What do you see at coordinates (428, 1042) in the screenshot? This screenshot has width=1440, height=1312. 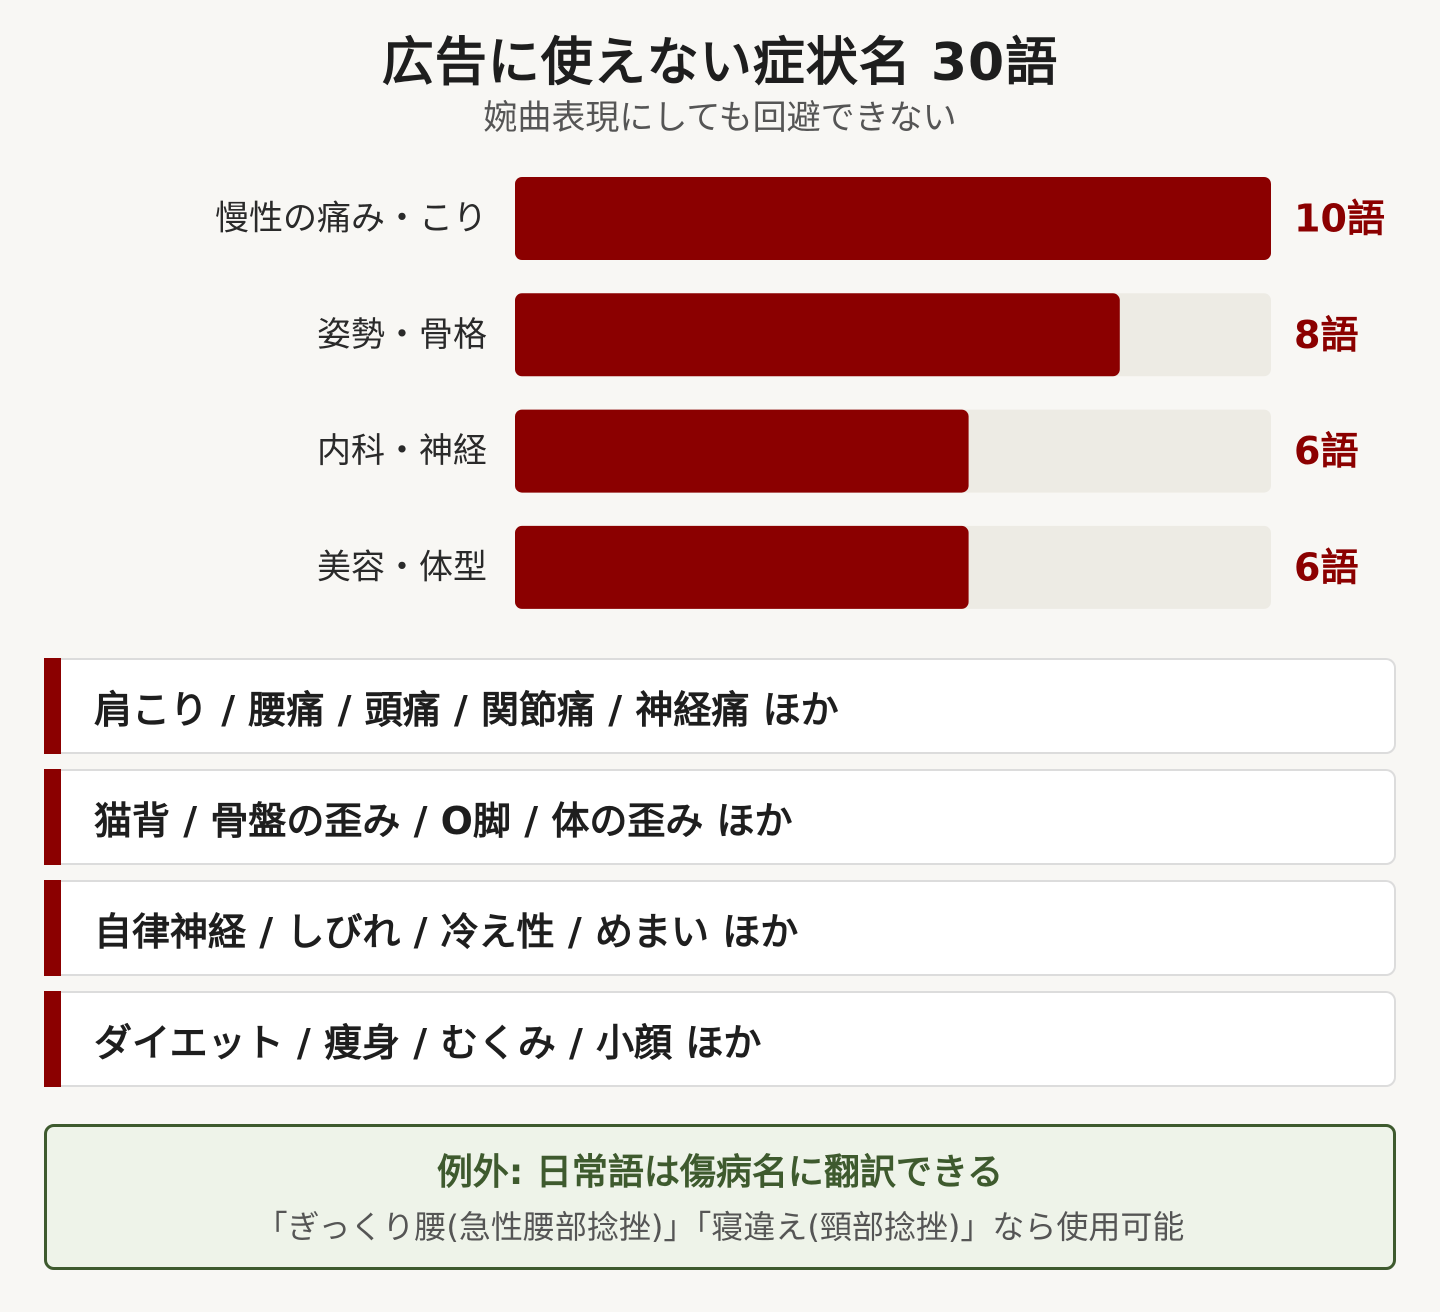 I see `example-text: ダイエット / 痩身 / むくみ / 小顔 ほか` at bounding box center [428, 1042].